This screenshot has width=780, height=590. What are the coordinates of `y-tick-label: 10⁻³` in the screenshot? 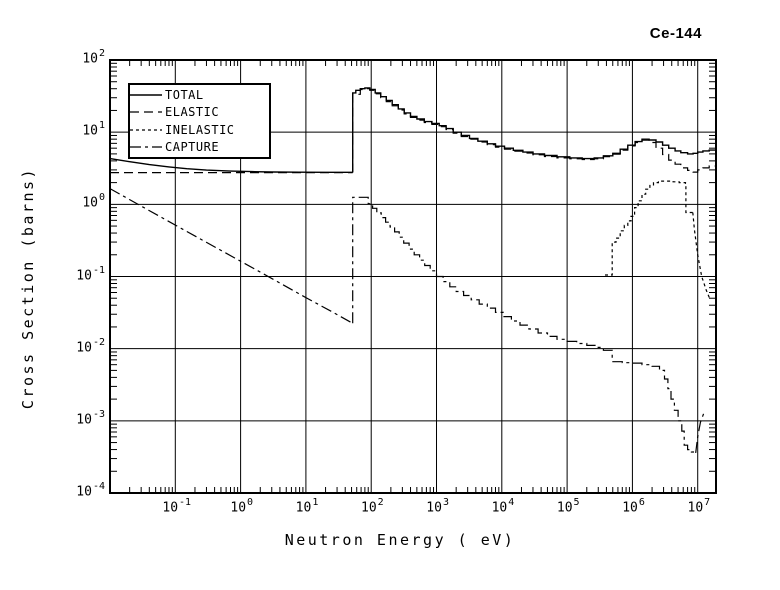 It's located at (90, 418).